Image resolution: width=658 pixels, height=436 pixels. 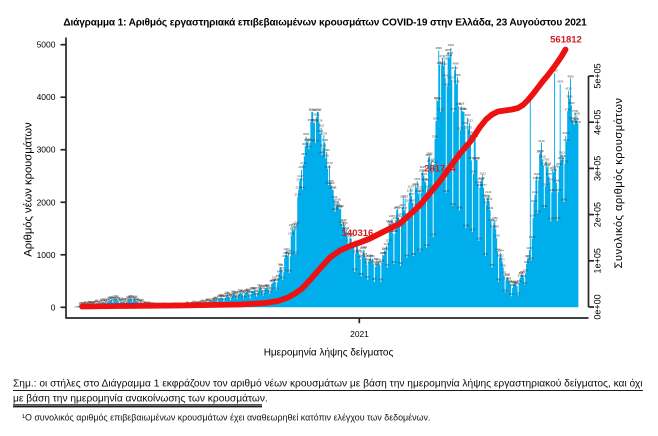 What do you see at coordinates (447, 85) in the screenshot?
I see `svg-text: 4207` at bounding box center [447, 85].